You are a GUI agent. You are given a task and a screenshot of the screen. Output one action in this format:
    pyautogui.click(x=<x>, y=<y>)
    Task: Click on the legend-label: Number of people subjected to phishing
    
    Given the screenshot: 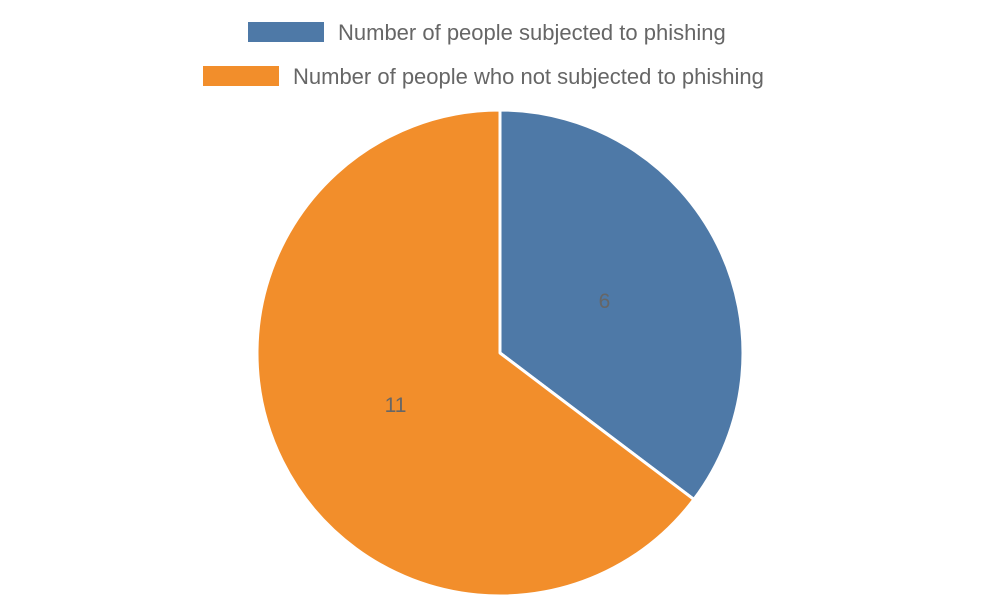 What is the action you would take?
    pyautogui.click(x=532, y=32)
    